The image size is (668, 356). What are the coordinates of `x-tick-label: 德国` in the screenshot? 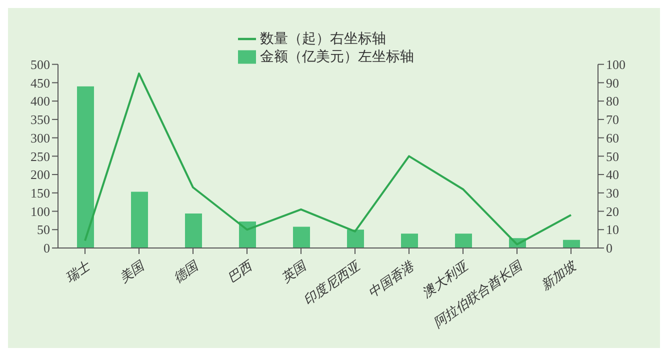 It's located at (187, 272).